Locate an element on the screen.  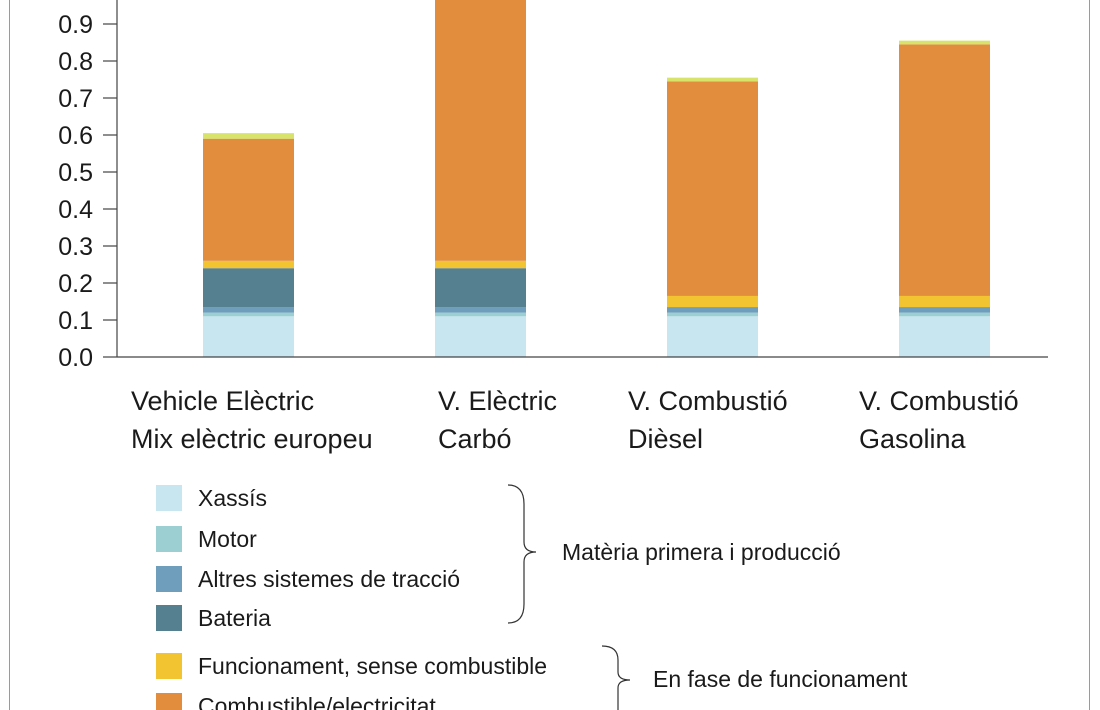
legend-swatch-funcionament is located at coordinates (169, 666).